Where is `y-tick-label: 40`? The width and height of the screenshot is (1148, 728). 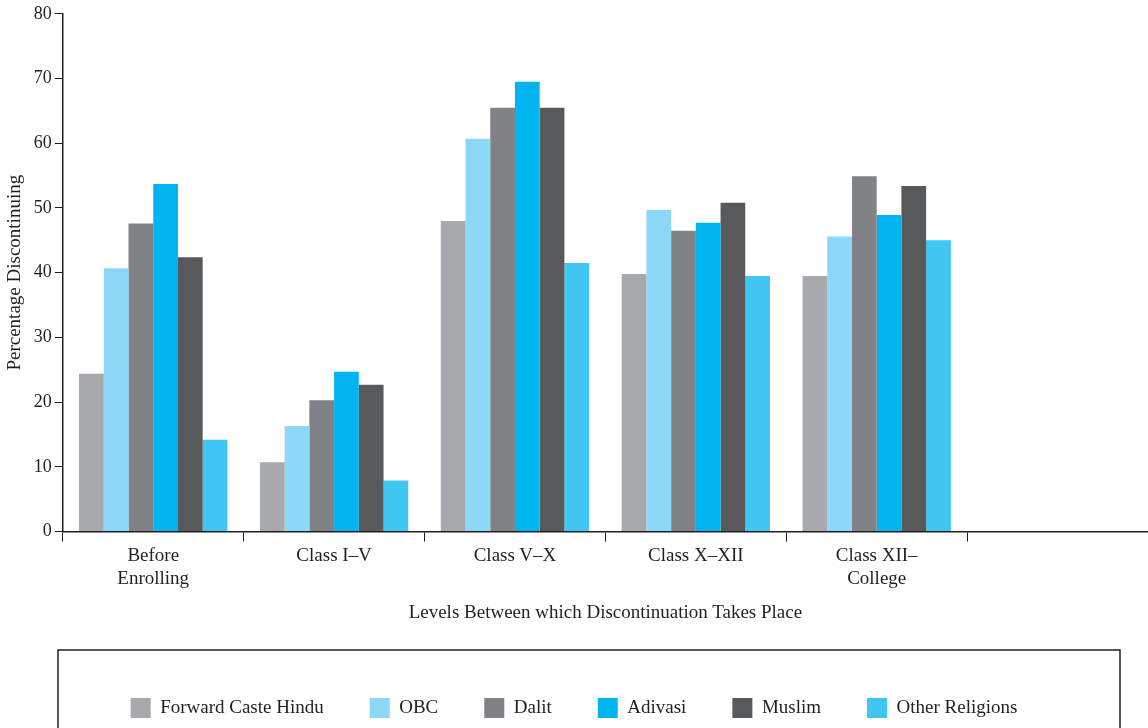 y-tick-label: 40 is located at coordinates (42, 271).